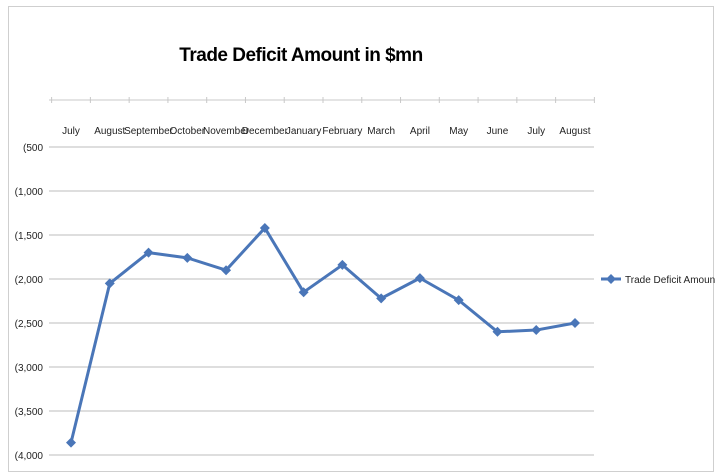  Describe the element at coordinates (265, 131) in the screenshot. I see `x-tick-label: December` at that location.